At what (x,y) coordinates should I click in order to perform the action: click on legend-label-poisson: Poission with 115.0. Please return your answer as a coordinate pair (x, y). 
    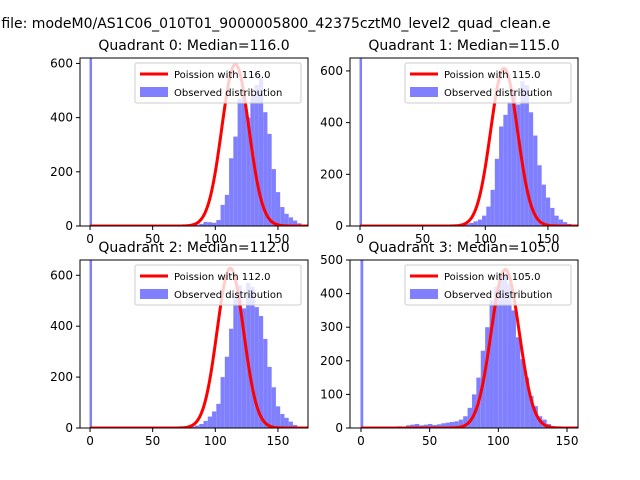
    Looking at the image, I should click on (492, 75).